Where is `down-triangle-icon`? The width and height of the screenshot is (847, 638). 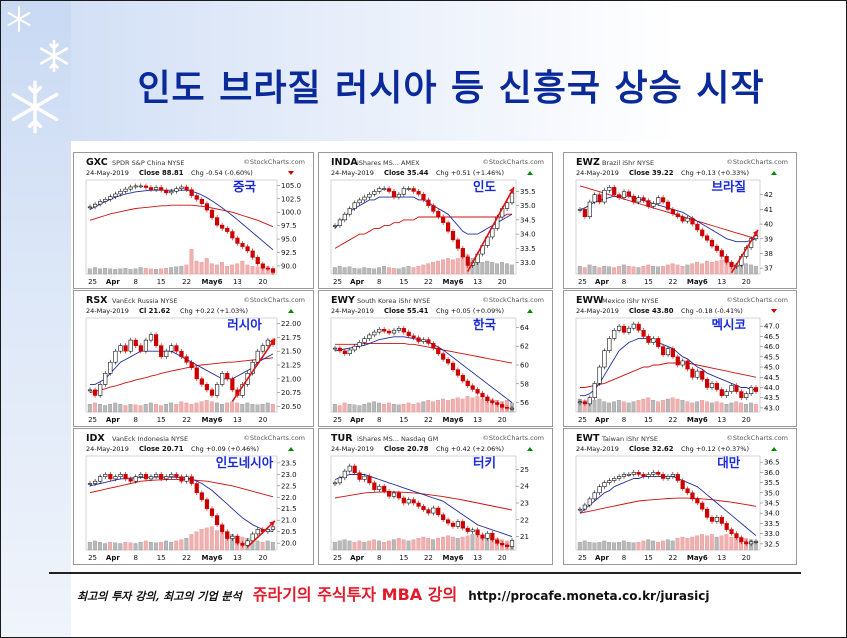
down-triangle-icon is located at coordinates (291, 173).